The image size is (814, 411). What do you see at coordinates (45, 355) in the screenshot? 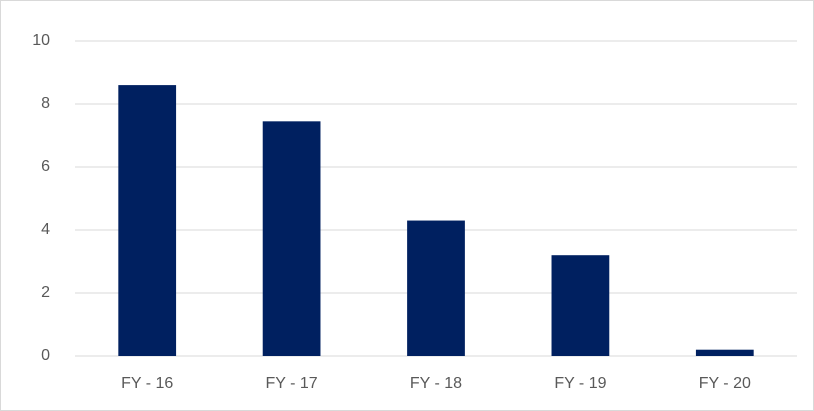
I see `y-tick-label: 0` at bounding box center [45, 355].